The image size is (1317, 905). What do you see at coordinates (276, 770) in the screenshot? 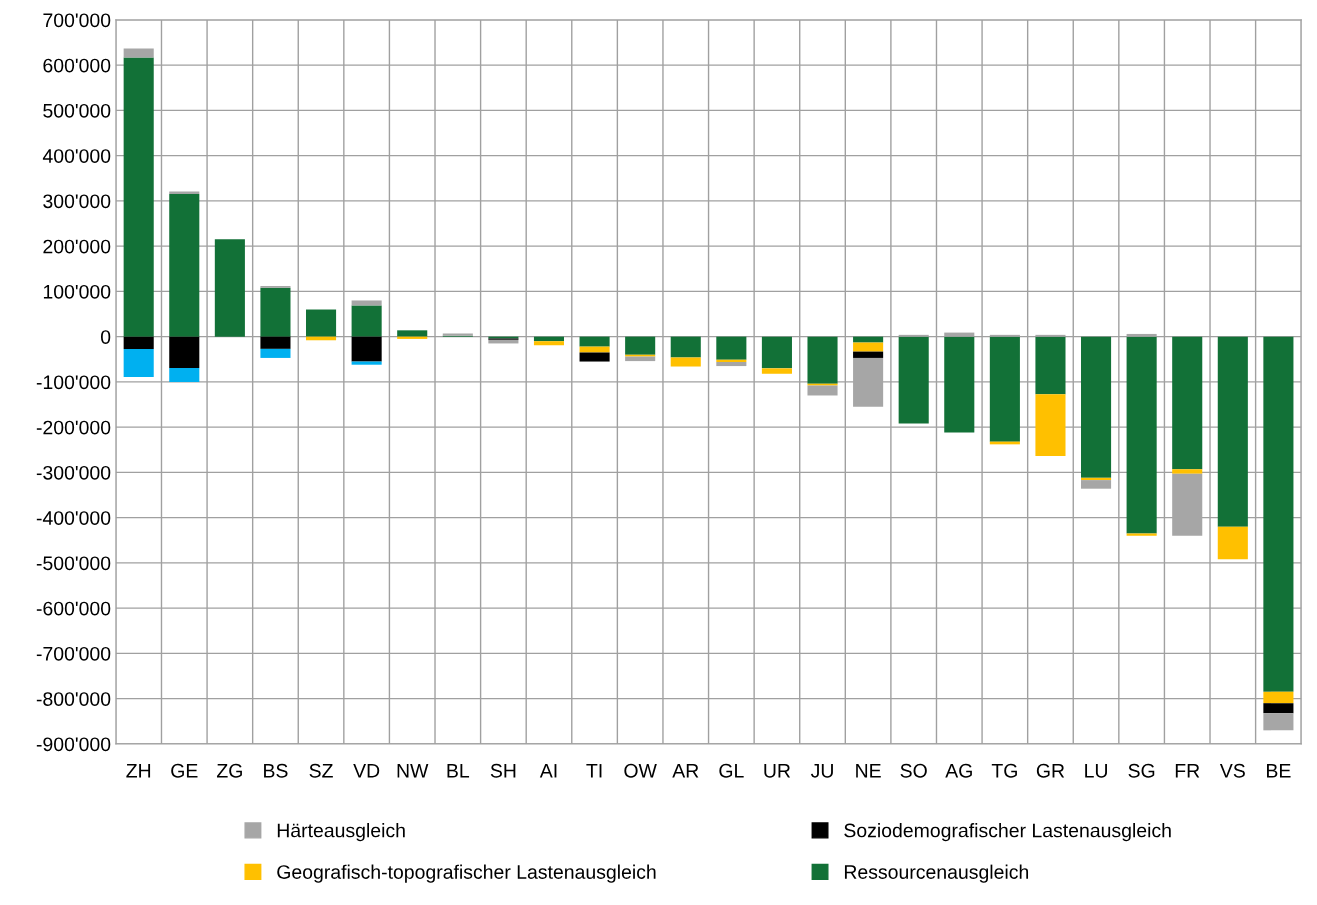
I see `x-tick-label: BS` at bounding box center [276, 770].